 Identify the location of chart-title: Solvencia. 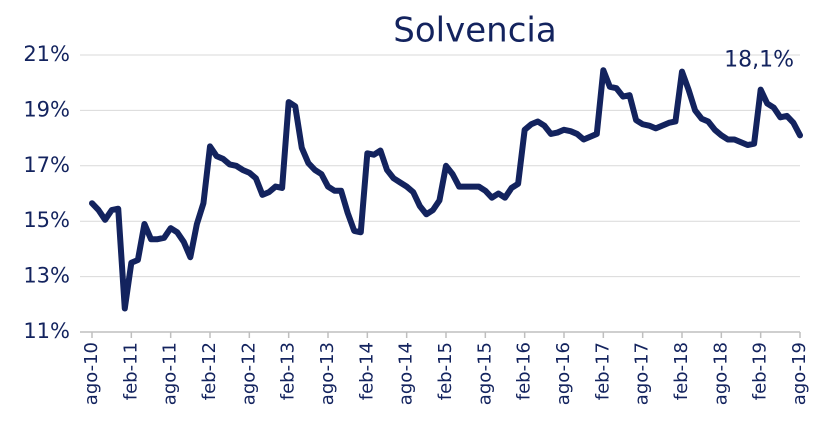
(474, 31).